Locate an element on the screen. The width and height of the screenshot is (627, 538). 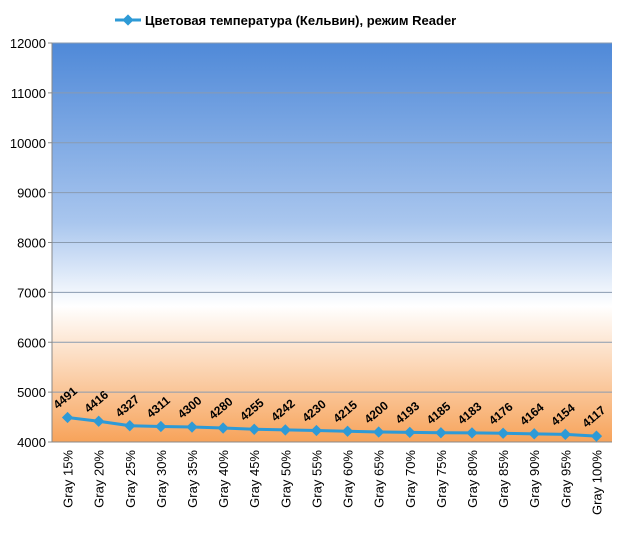
y-tick-label: 11000 is located at coordinates (28, 93).